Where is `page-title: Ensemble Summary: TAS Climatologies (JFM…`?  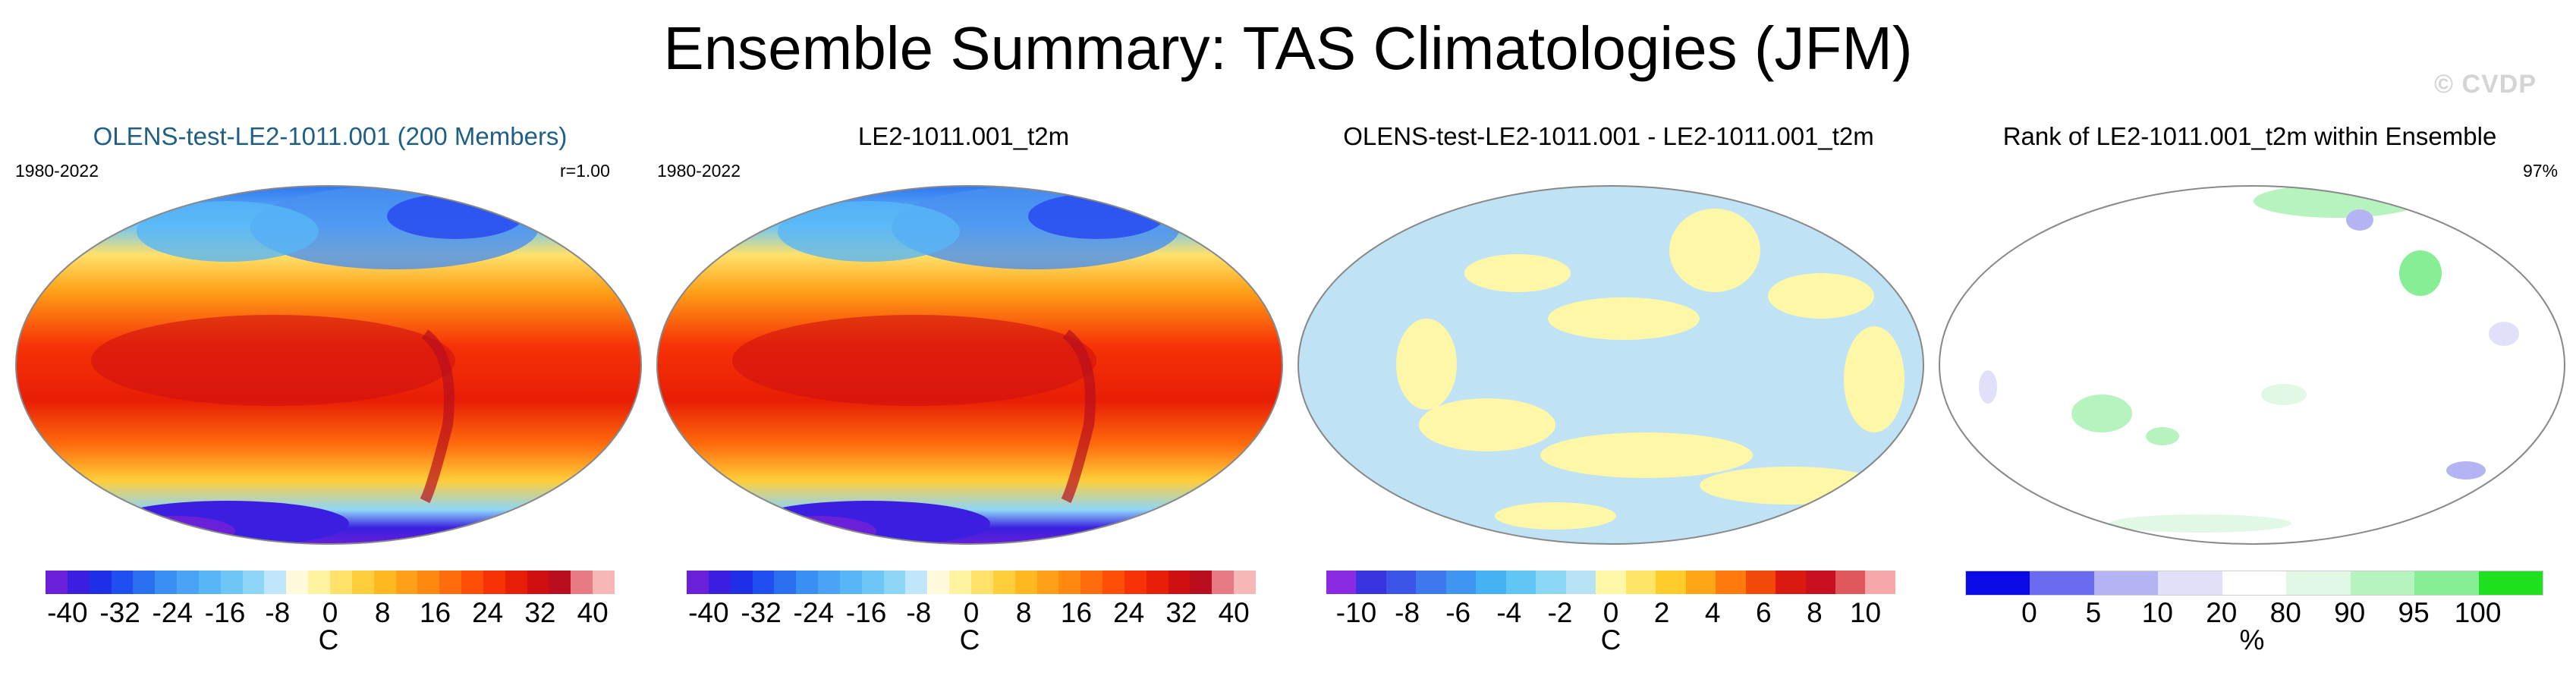
page-title: Ensemble Summary: TAS Climatologies (JFM… is located at coordinates (1288, 48).